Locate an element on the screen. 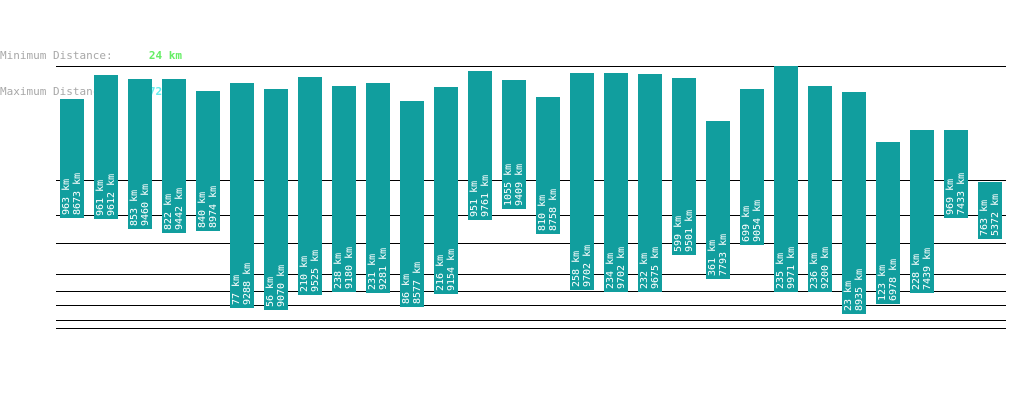  bar-max-label: 9200 km is located at coordinates (825, 268).